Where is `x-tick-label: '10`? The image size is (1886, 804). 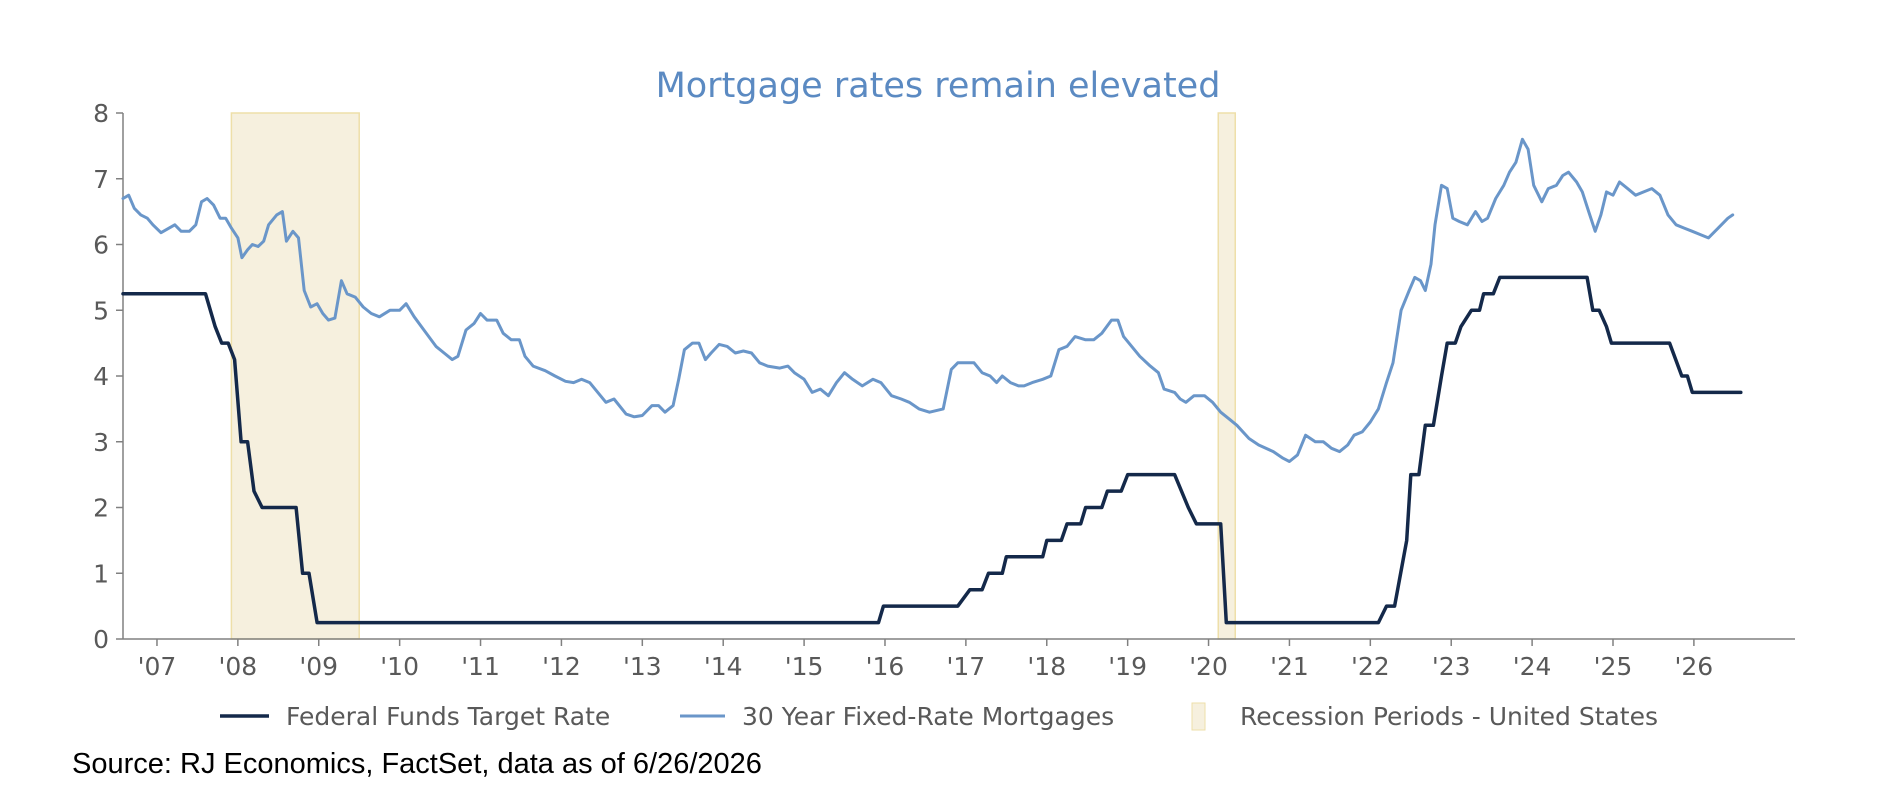 x-tick-label: '10 is located at coordinates (399, 666).